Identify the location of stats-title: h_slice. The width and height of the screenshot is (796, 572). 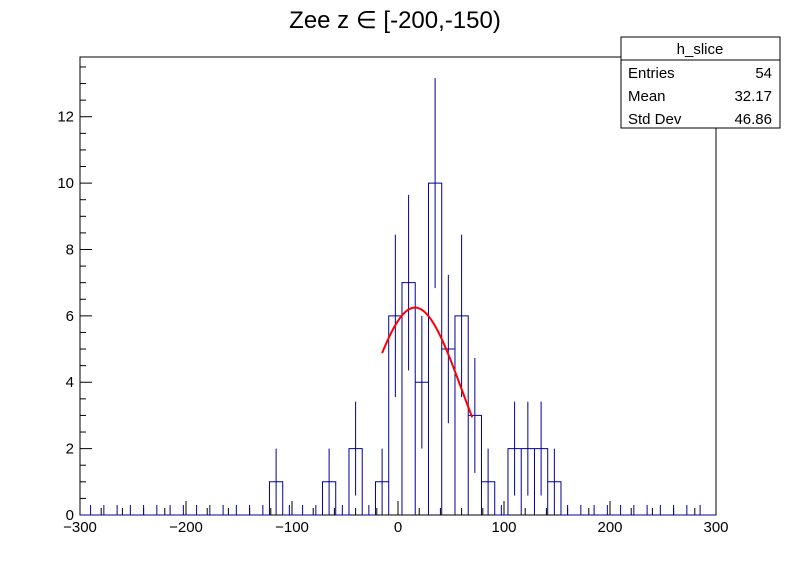
(700, 49).